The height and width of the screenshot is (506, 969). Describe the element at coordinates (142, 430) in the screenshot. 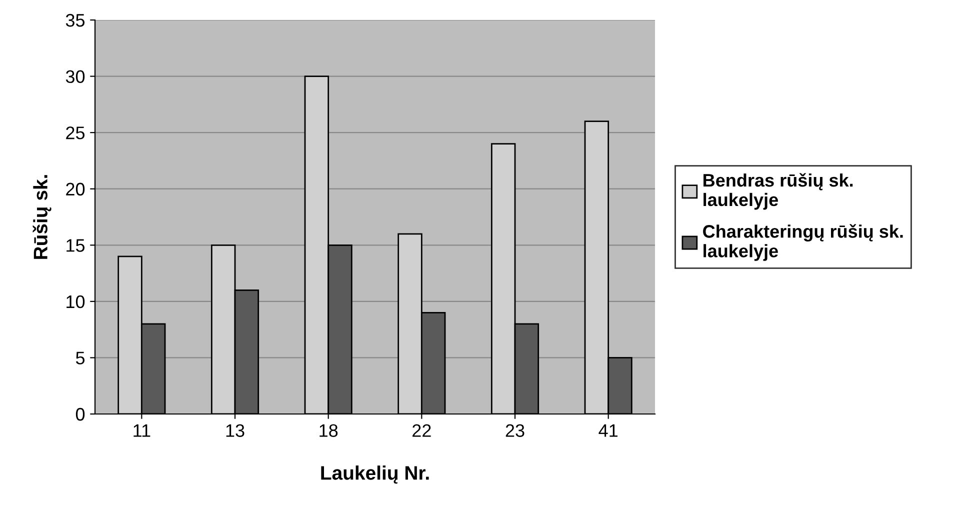

I see `x-tick-label: 11` at that location.